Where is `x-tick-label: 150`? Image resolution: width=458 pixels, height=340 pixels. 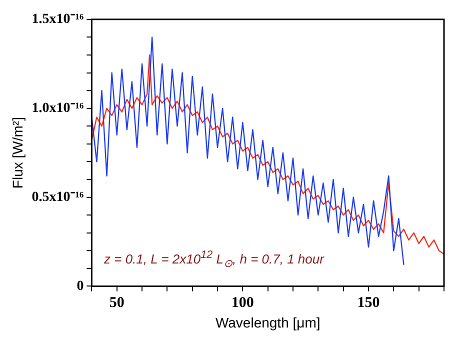 x-tick-label: 150 is located at coordinates (368, 303).